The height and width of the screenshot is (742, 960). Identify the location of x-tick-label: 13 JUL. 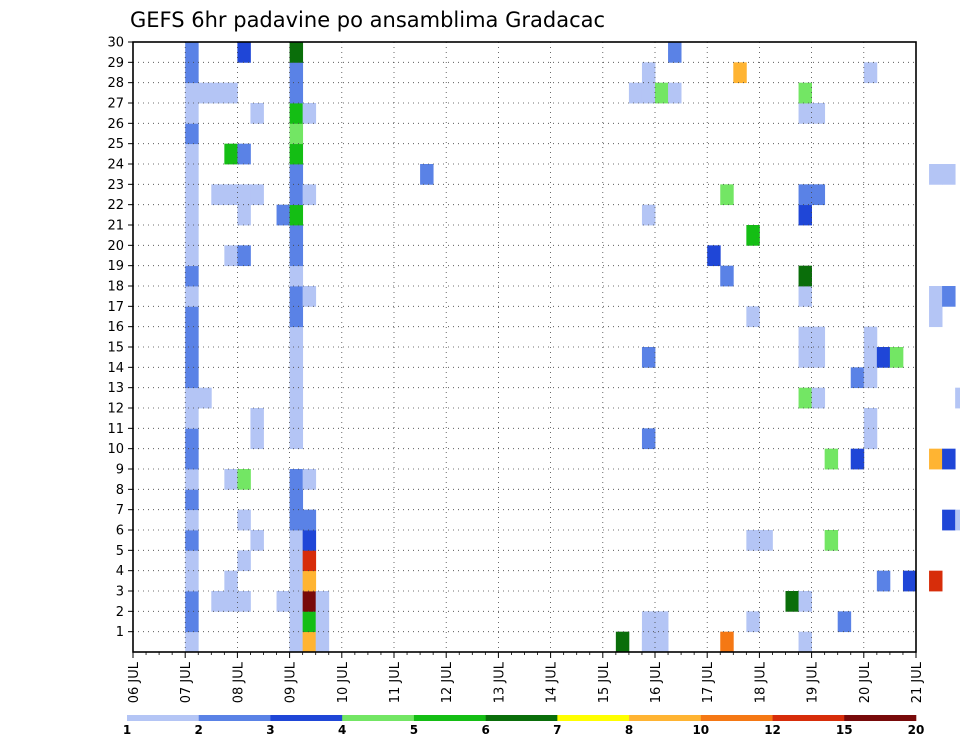
(499, 682).